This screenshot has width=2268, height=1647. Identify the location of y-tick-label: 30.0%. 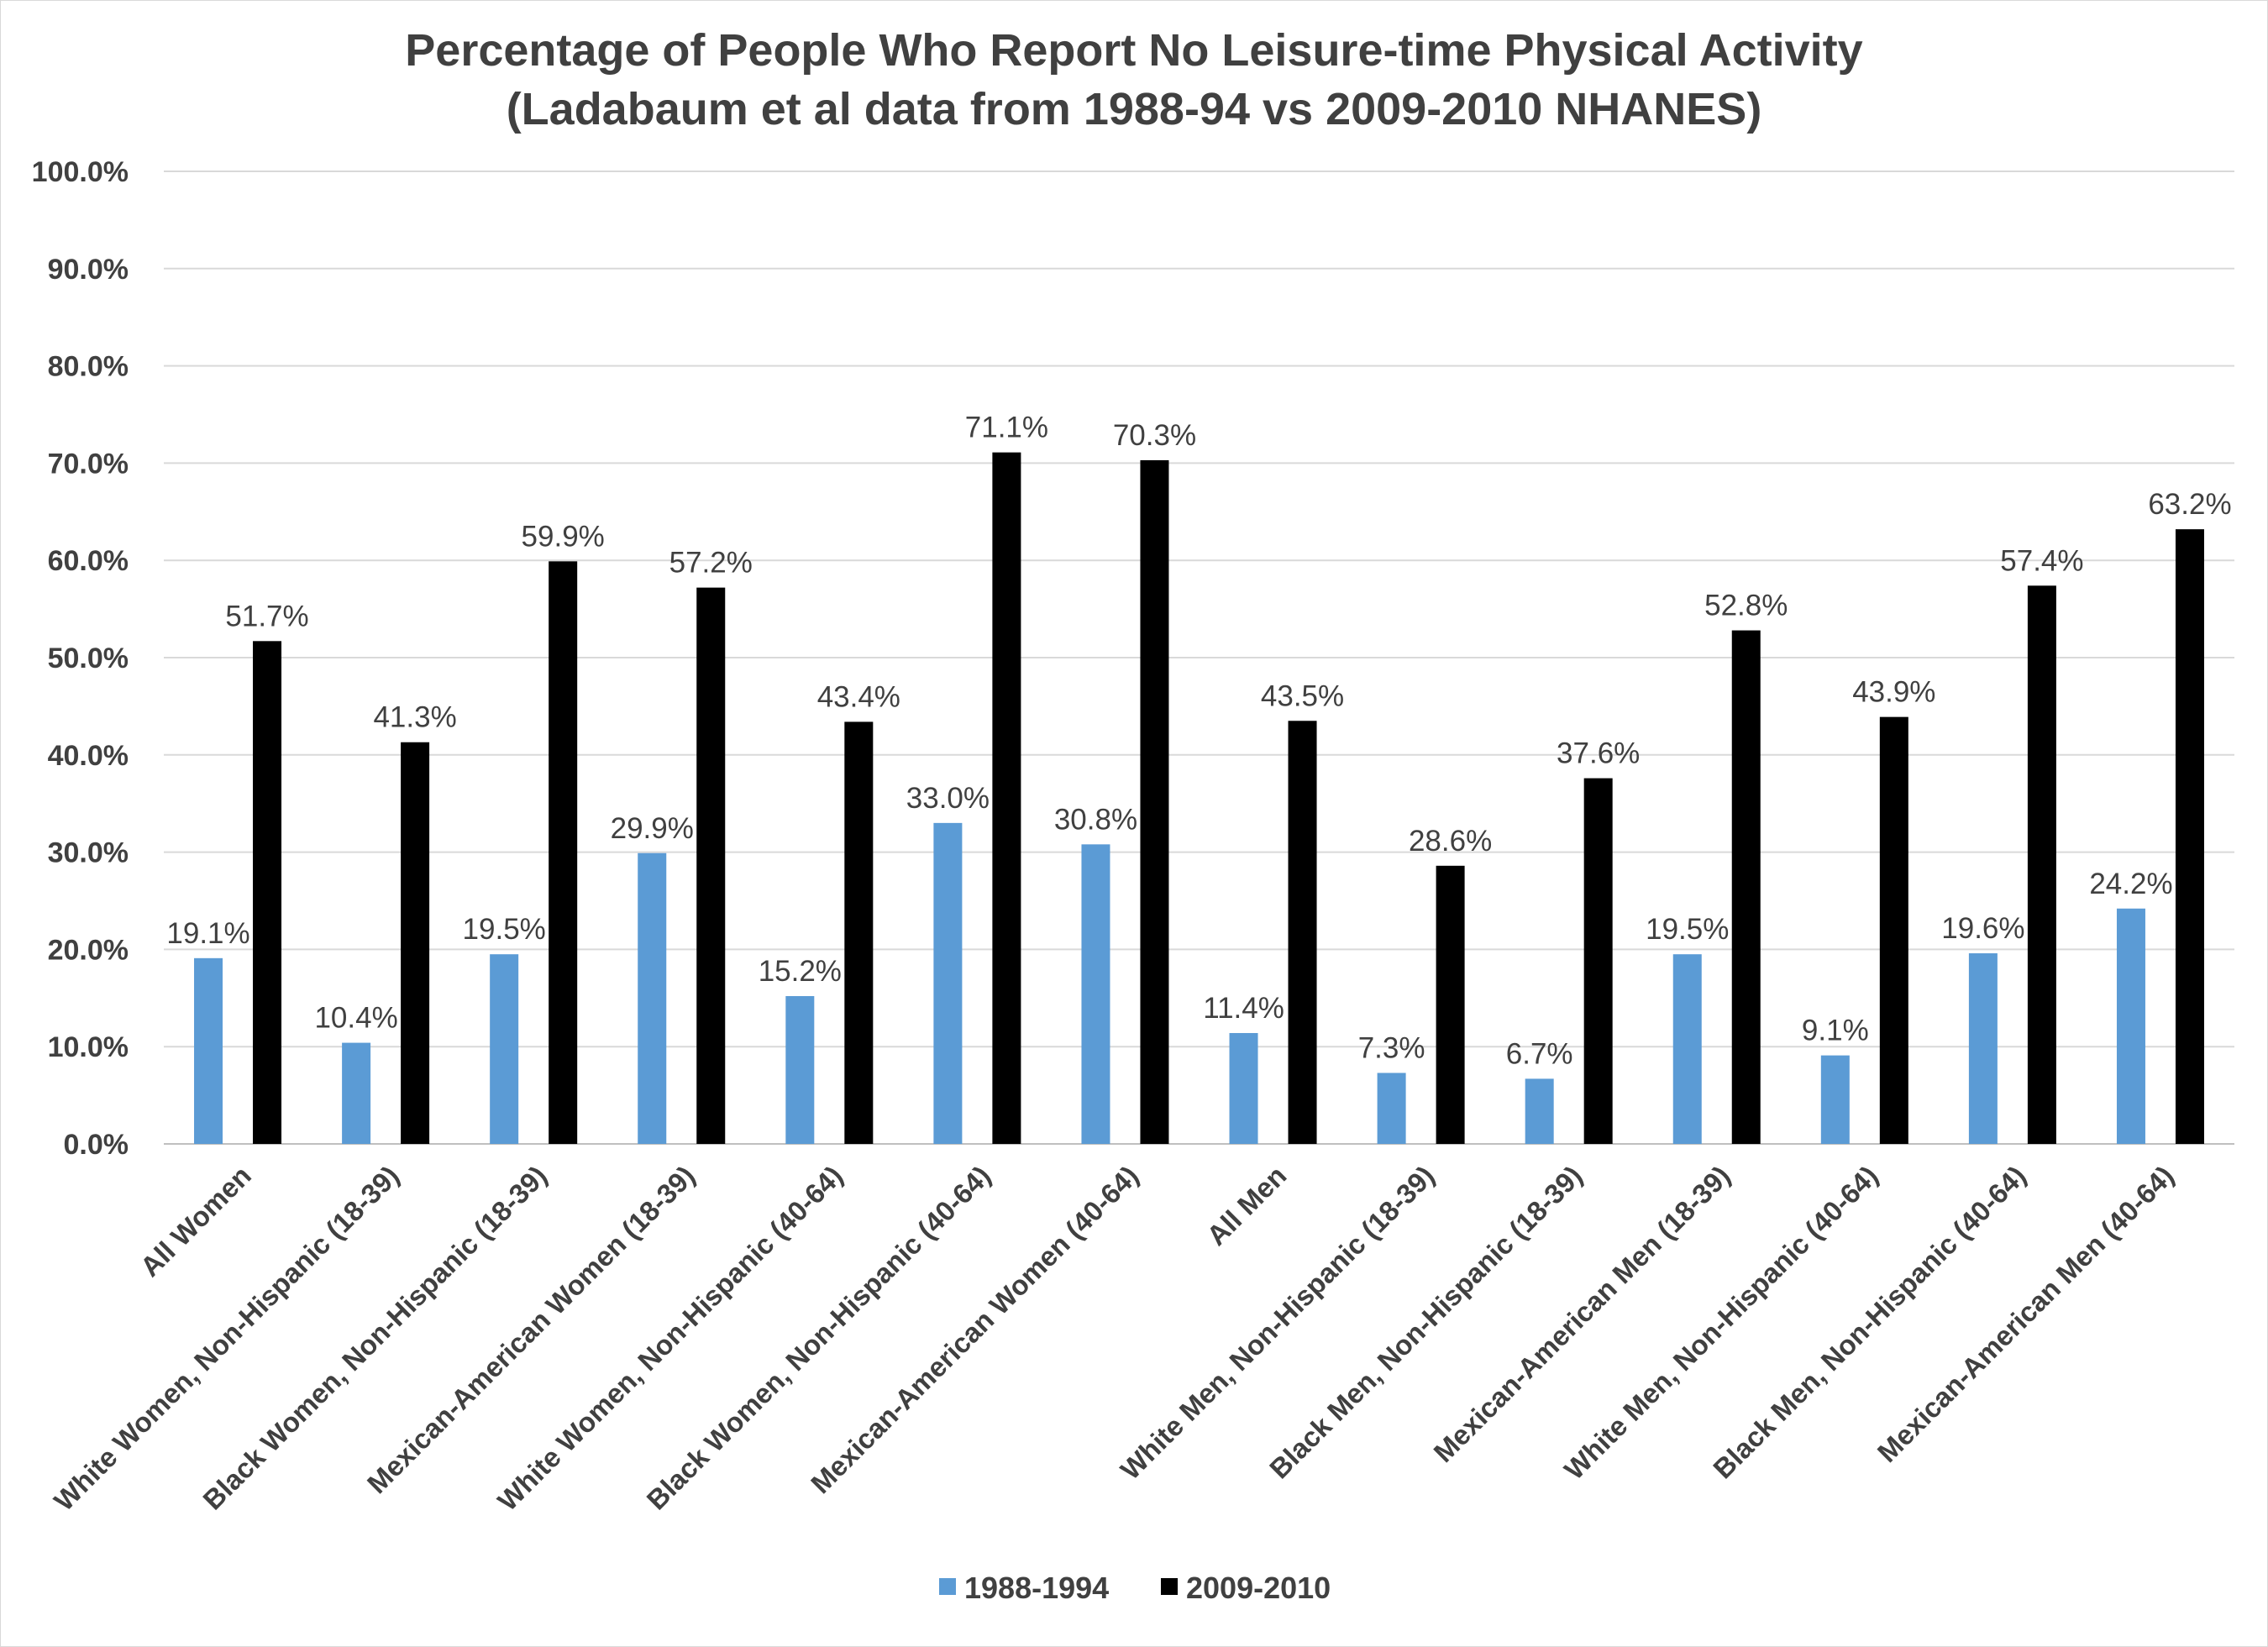
(88, 853).